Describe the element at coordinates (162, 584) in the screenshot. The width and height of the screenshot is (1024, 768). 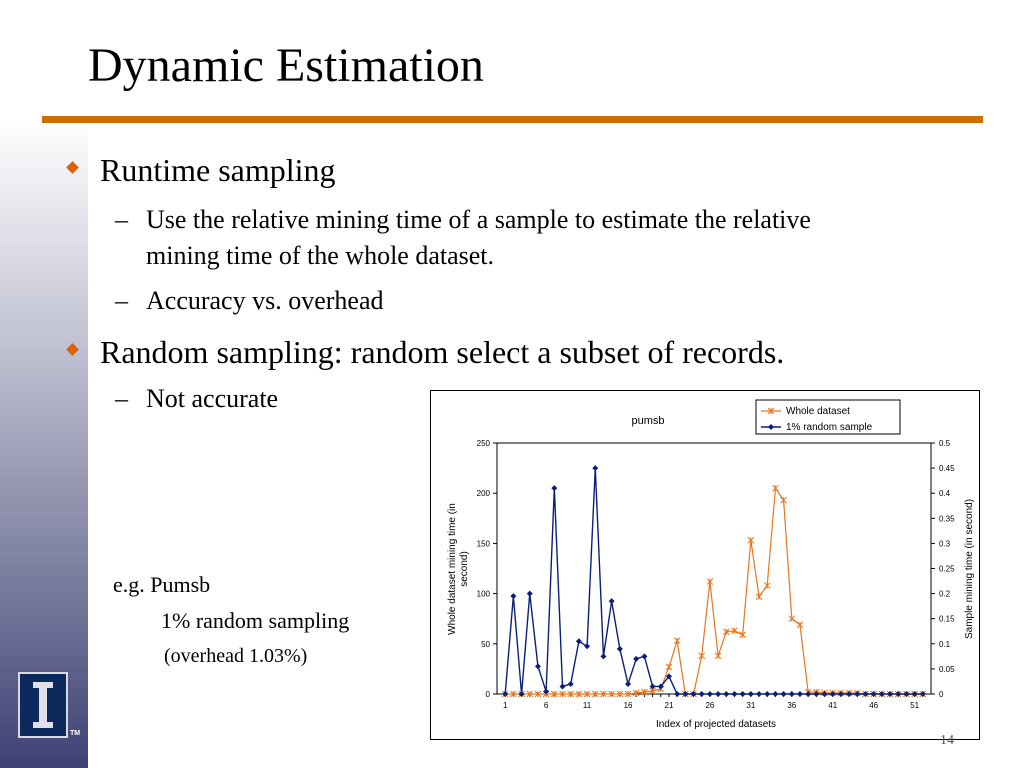
I see `example-label: e.g. Pumsb` at that location.